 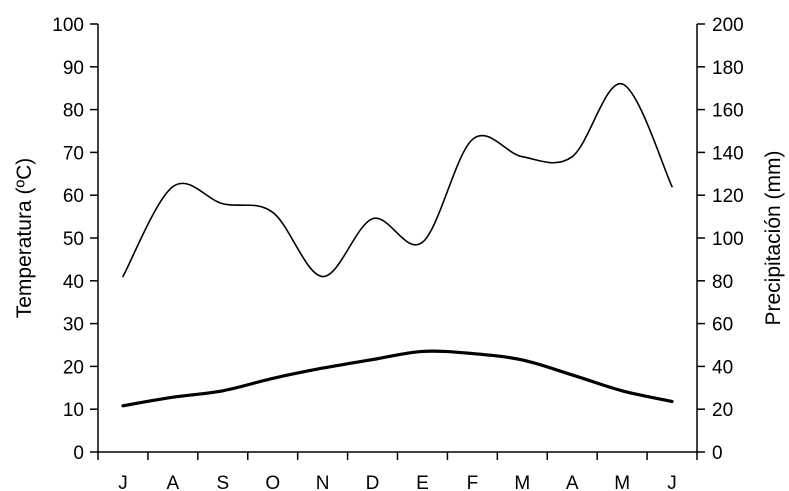 I want to click on y-right-tick-label: 60, so click(x=722, y=325).